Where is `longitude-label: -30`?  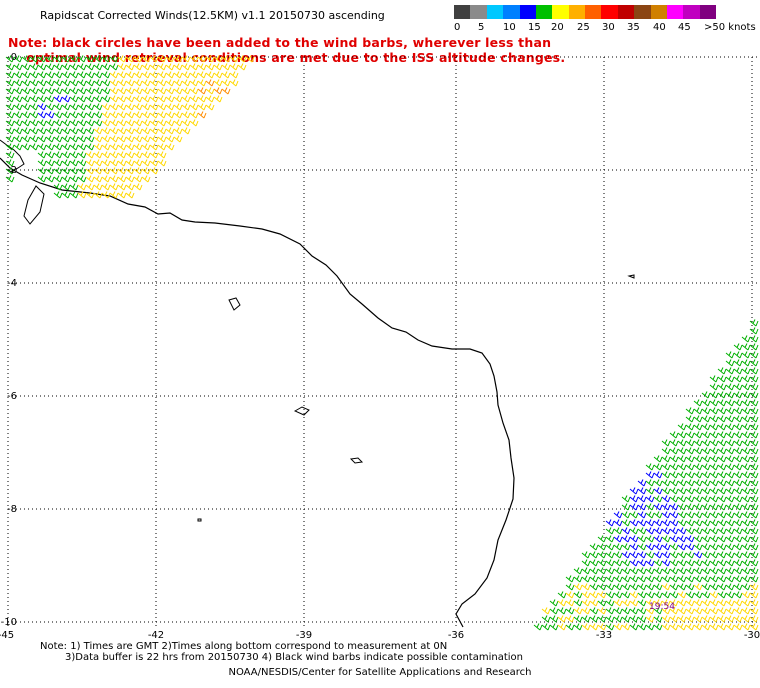 longitude-label: -30 is located at coordinates (752, 635).